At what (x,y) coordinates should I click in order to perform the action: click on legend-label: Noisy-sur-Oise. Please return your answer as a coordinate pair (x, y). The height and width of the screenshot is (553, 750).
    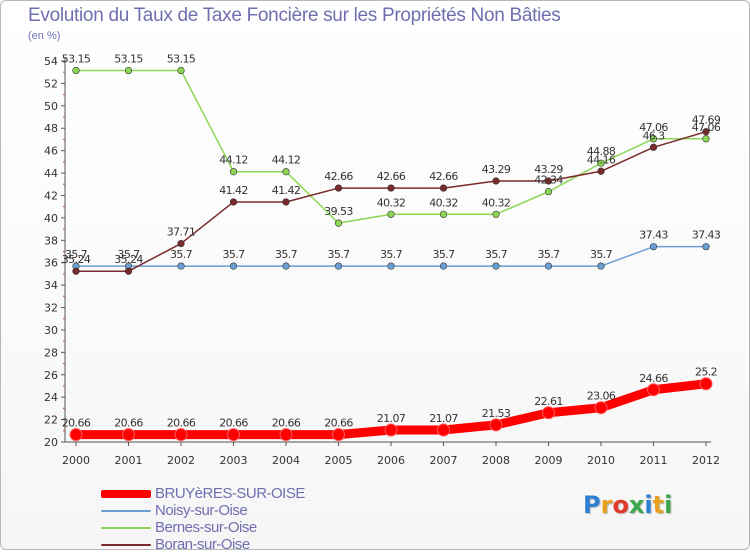
    Looking at the image, I should click on (201, 510).